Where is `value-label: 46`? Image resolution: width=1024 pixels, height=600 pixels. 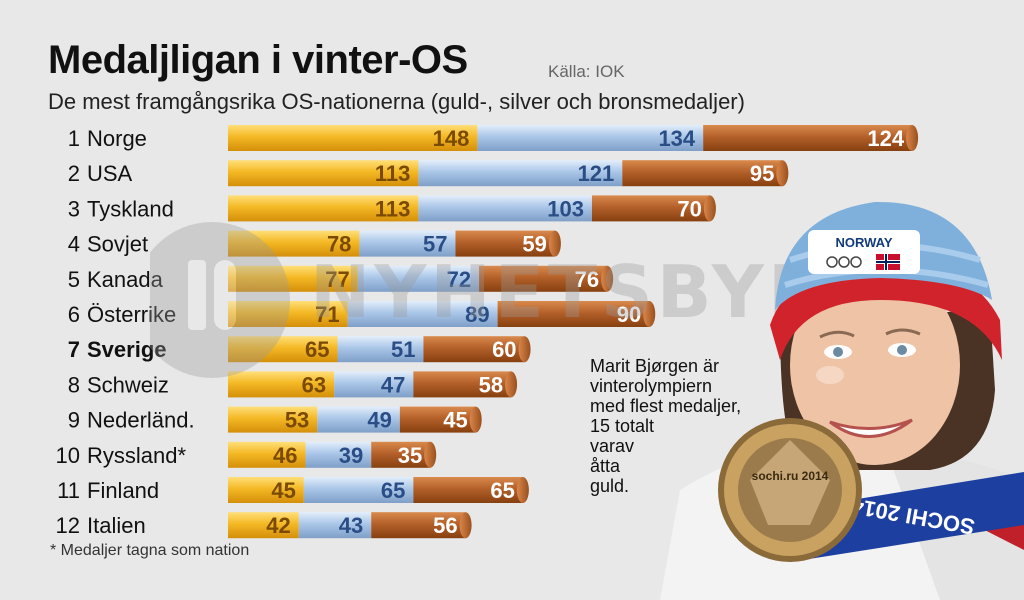 value-label: 46 is located at coordinates (285, 455).